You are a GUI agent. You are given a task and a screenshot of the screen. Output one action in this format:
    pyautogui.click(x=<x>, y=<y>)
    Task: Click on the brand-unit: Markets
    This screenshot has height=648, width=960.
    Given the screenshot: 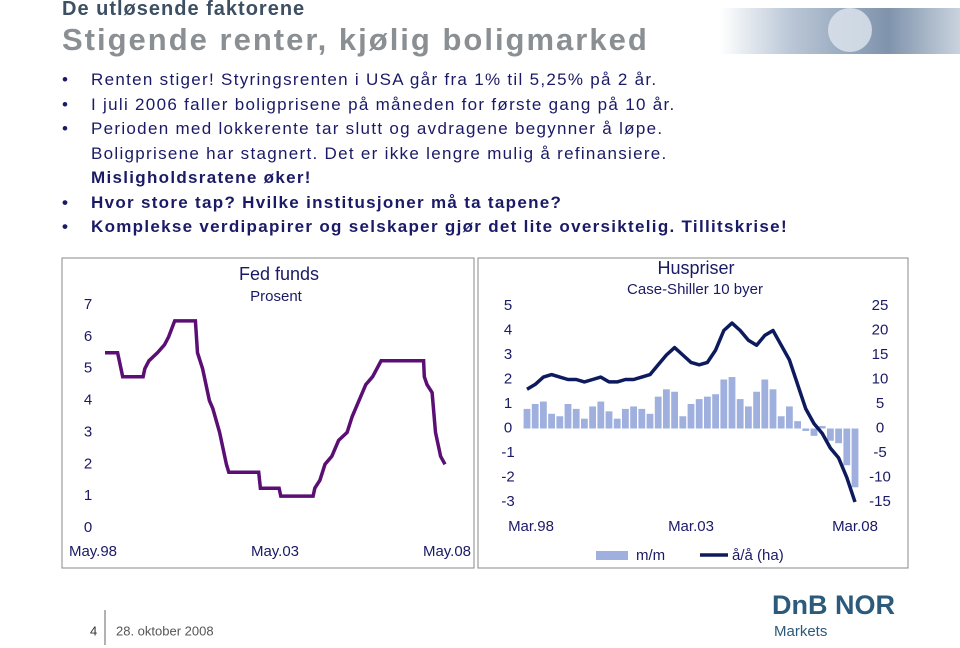 What is the action you would take?
    pyautogui.click(x=800, y=631)
    